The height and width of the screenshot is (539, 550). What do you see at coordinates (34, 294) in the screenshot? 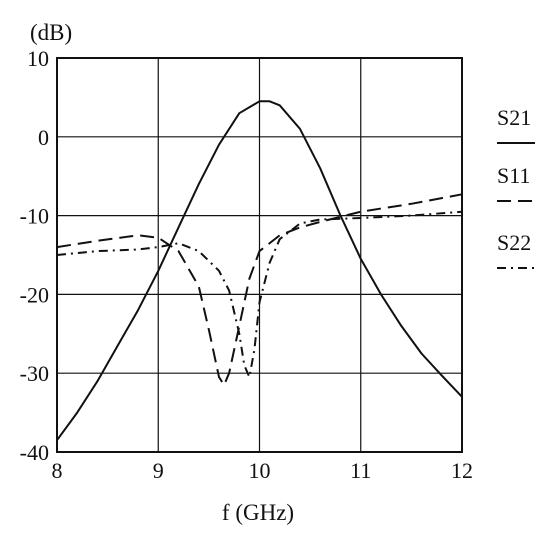
I see `y-tick-label: -20` at bounding box center [34, 294].